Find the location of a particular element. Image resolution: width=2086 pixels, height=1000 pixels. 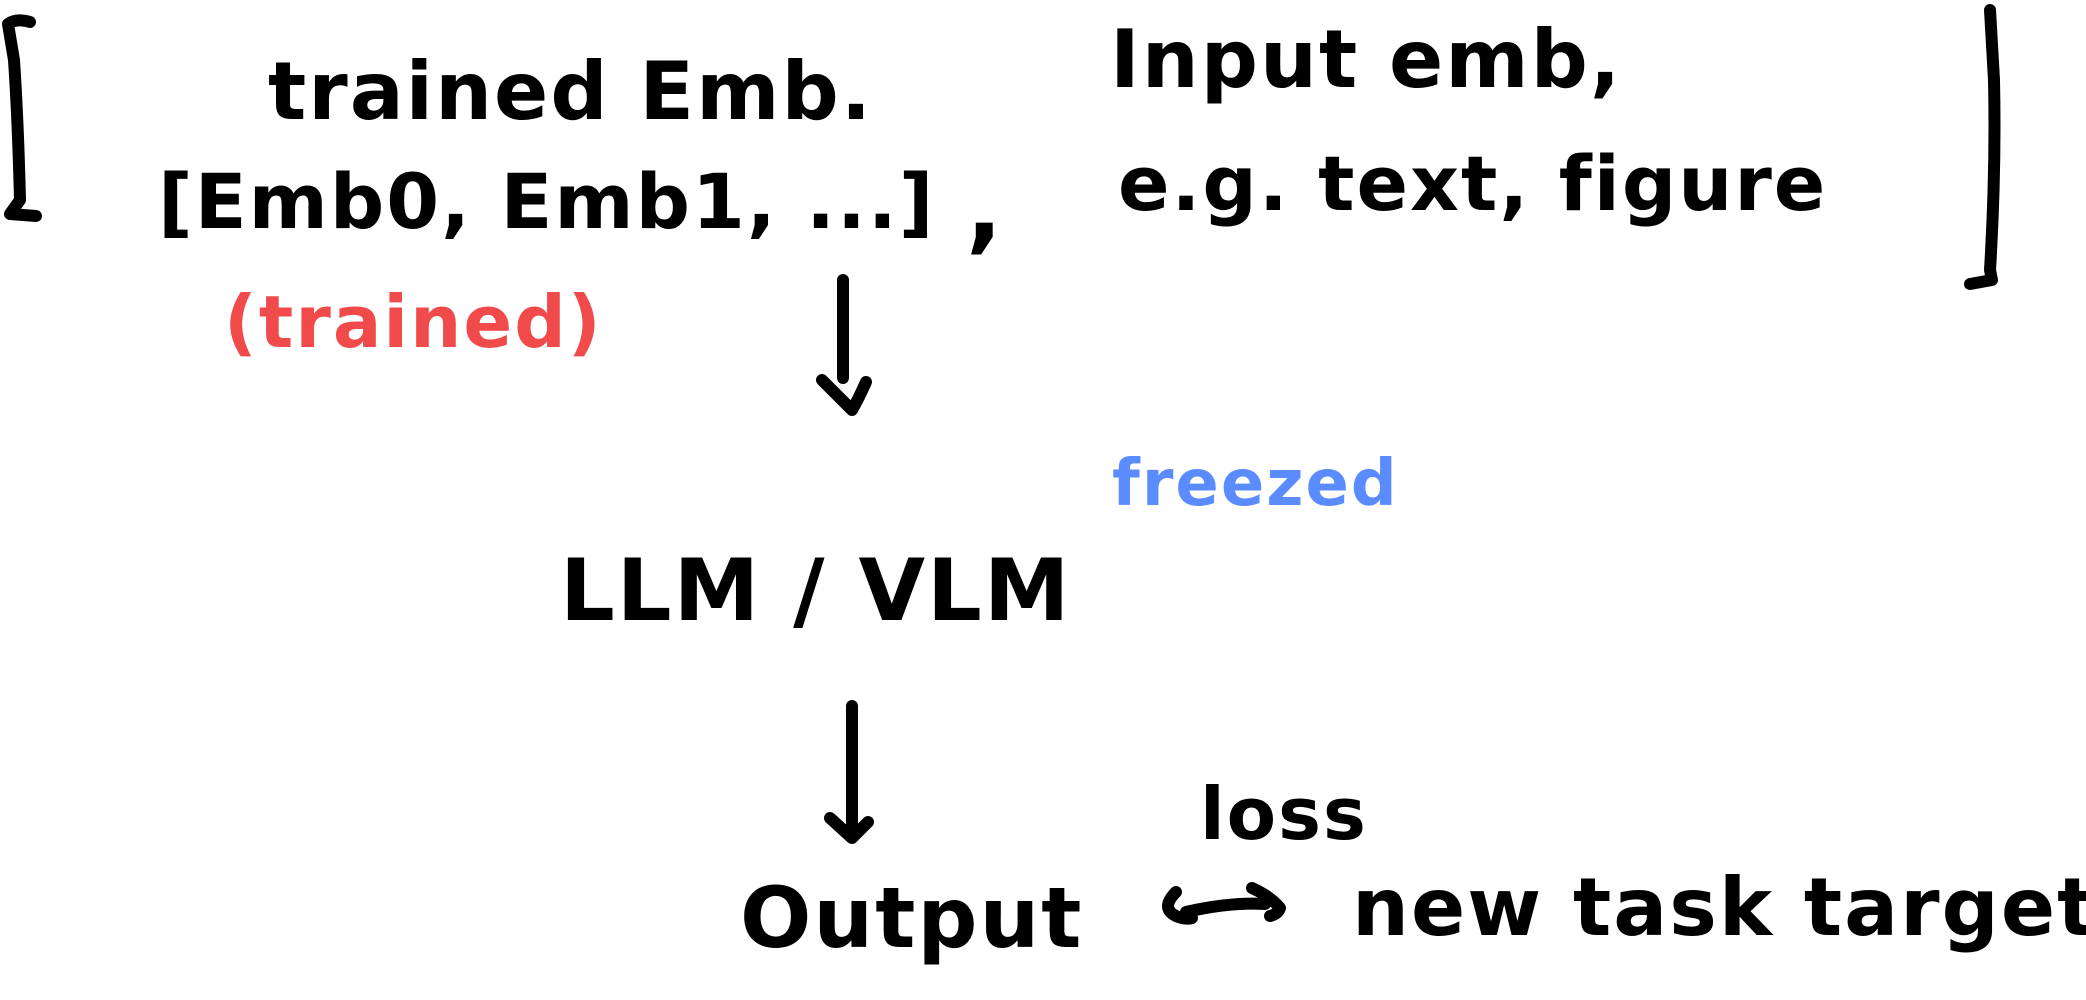

trained-emb-title: trained Emb. is located at coordinates (571, 91).